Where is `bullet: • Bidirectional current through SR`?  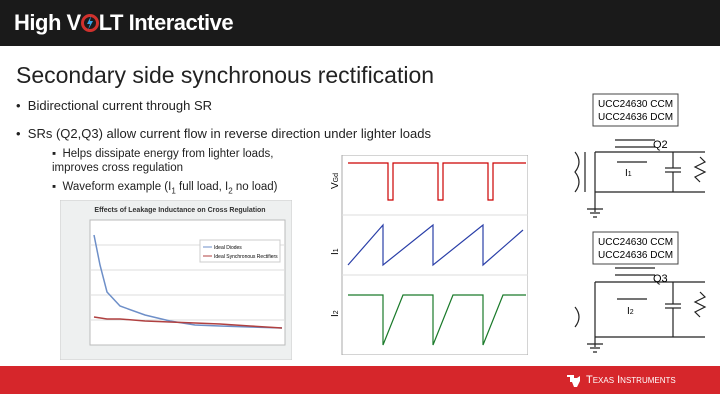 bullet: • Bidirectional current through SR is located at coordinates (114, 105).